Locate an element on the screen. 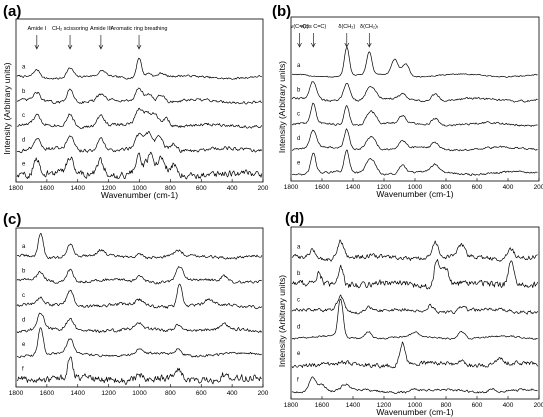 This screenshot has height=417, width=543. annotation-label: δ(CH₂) is located at coordinates (346, 27).